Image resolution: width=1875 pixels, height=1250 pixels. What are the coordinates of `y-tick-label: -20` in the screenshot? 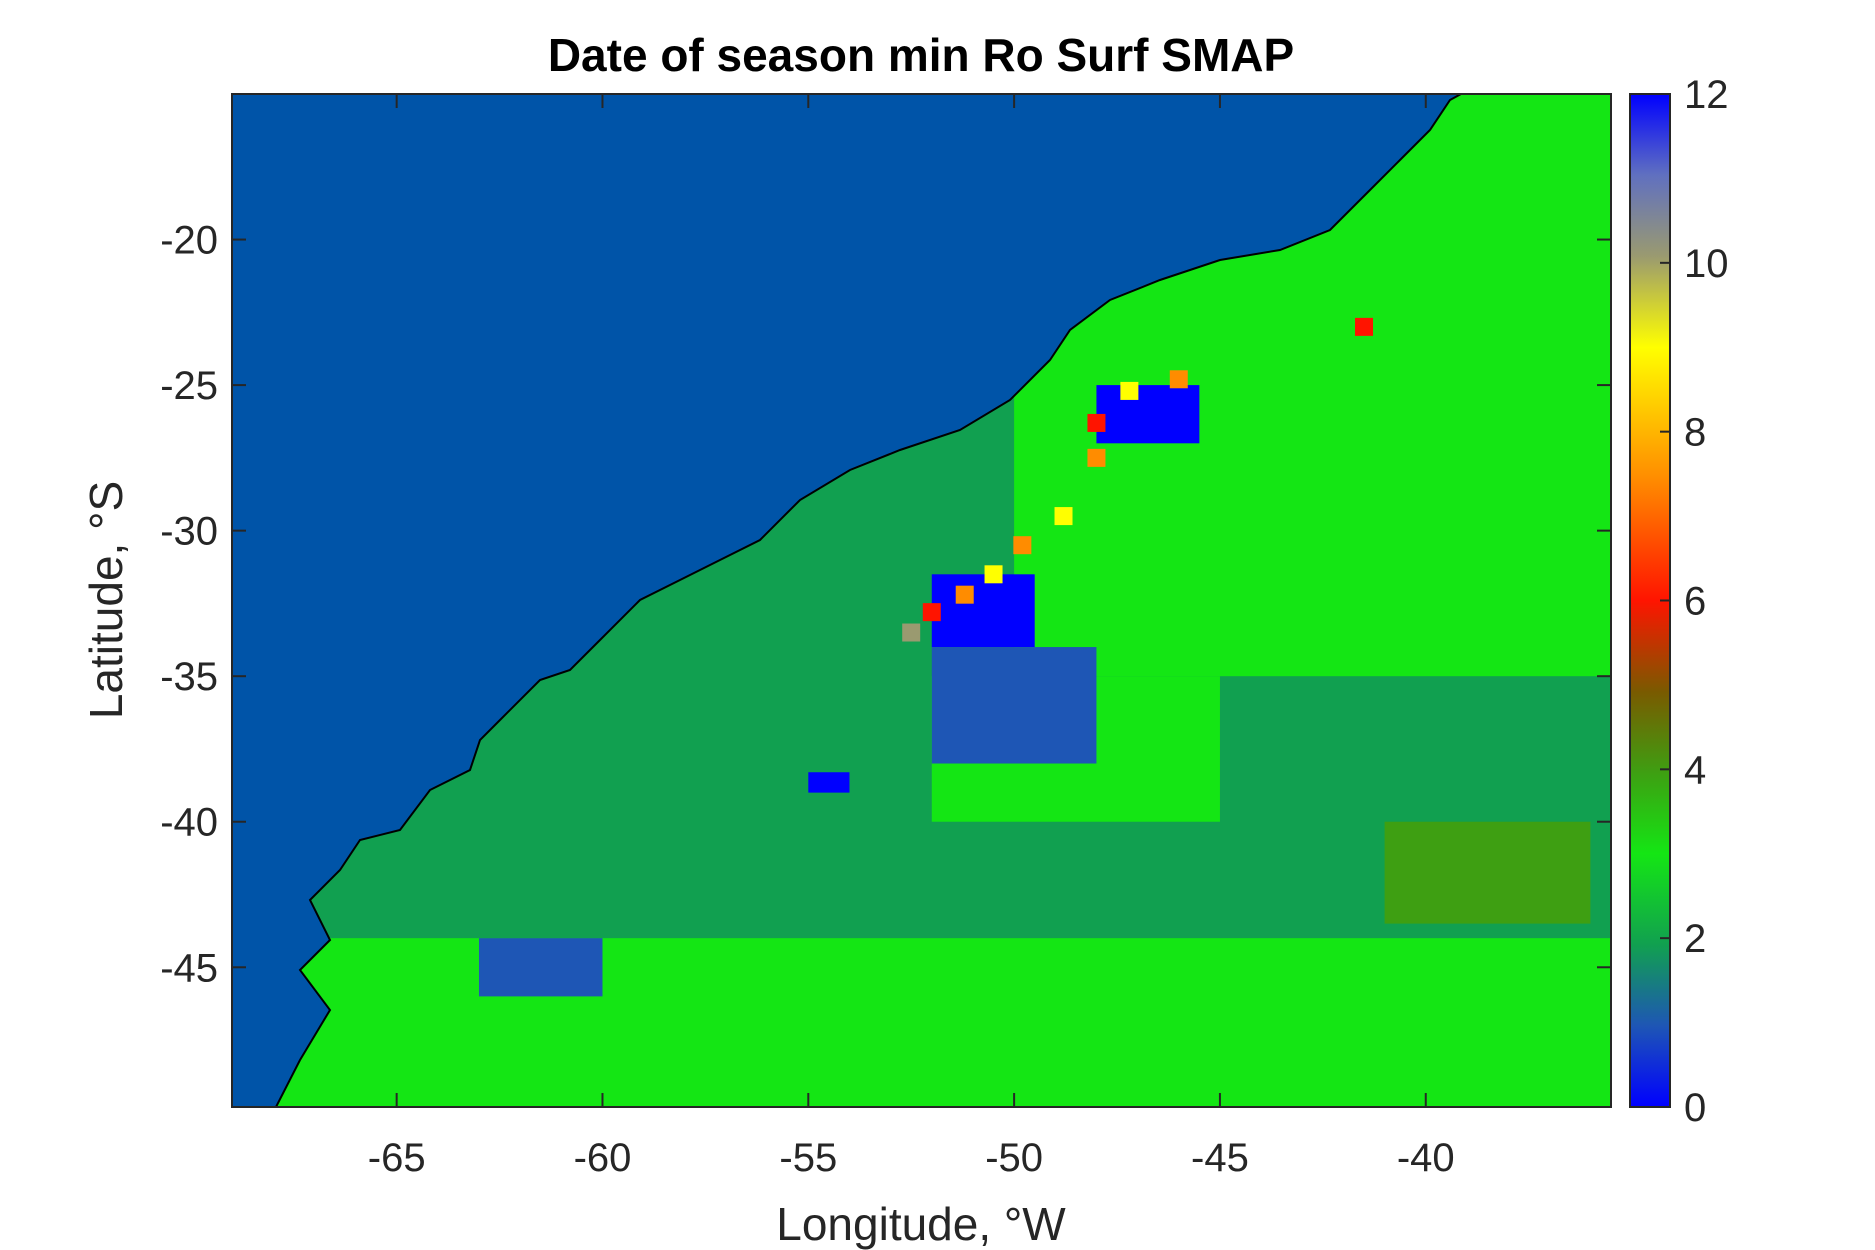 It's located at (189, 241).